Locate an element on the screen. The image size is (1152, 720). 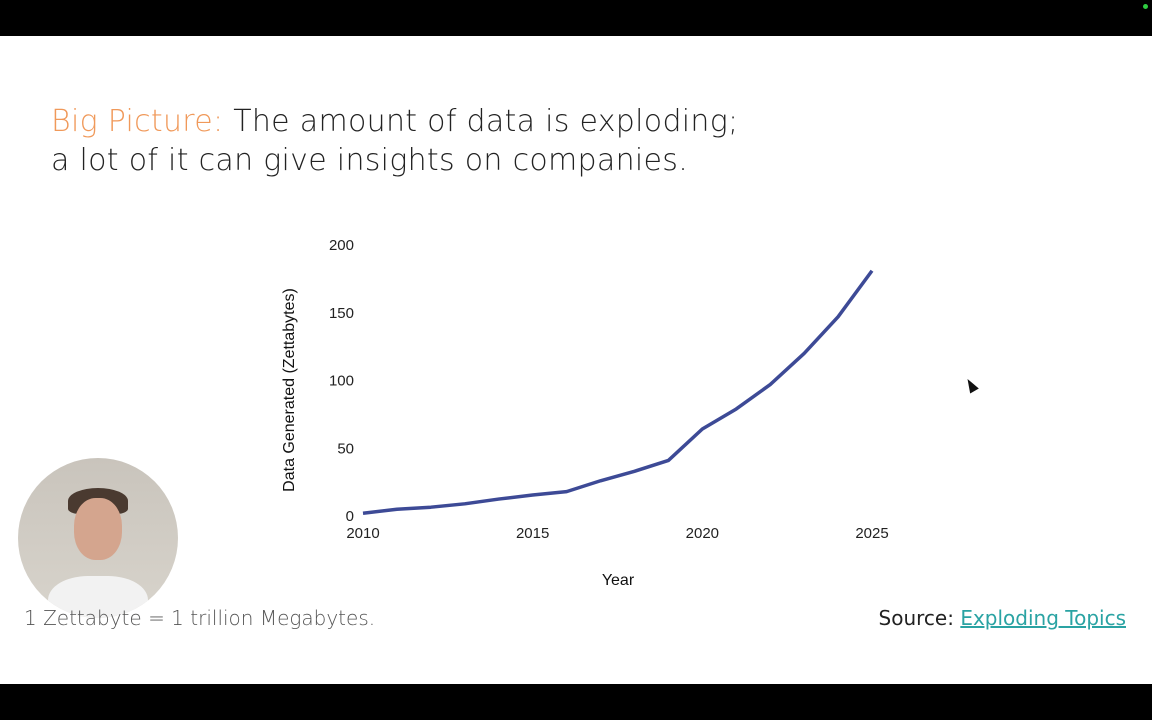
presenter-video is located at coordinates (98, 538).